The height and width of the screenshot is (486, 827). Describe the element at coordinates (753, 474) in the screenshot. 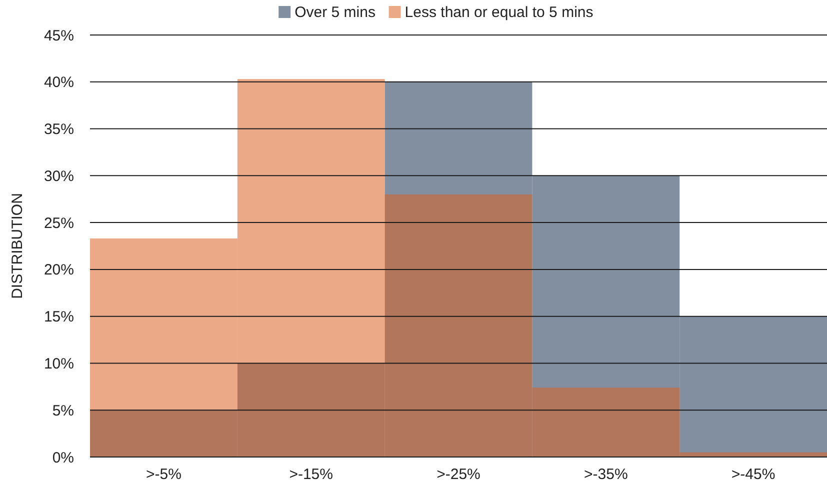

I see `x-tick-label: >-45%` at that location.